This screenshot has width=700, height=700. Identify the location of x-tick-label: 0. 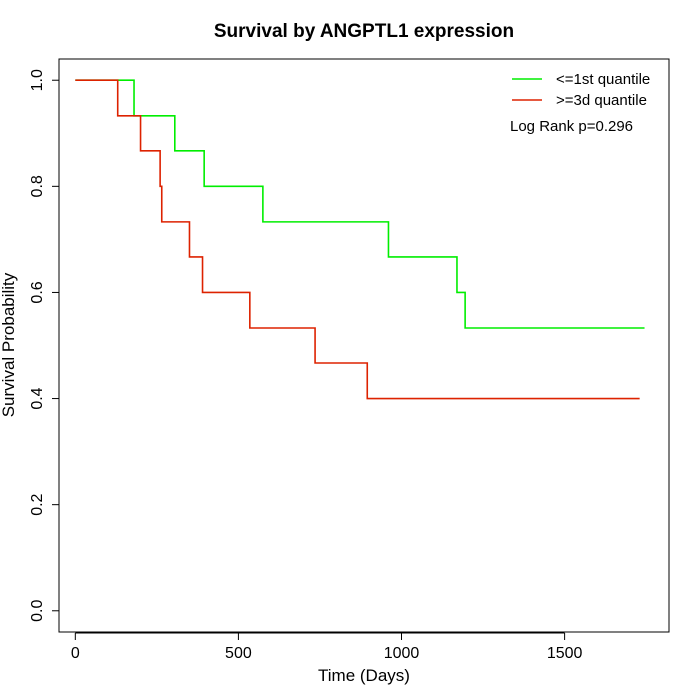
(75, 653).